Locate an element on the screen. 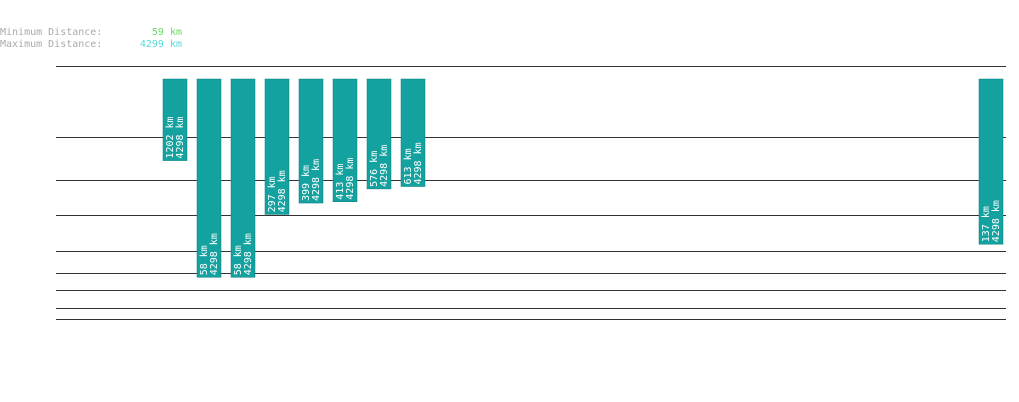  min-label: Minimum Distance: is located at coordinates (51, 32).